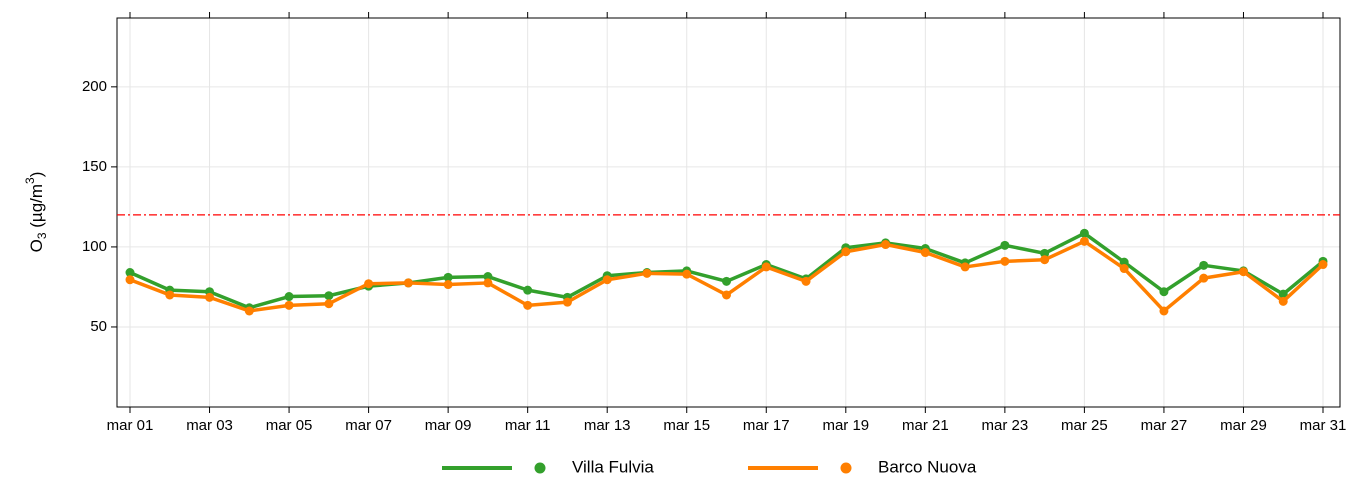 The width and height of the screenshot is (1365, 490). What do you see at coordinates (1323, 425) in the screenshot?
I see `x-tick-label: mar 31` at bounding box center [1323, 425].